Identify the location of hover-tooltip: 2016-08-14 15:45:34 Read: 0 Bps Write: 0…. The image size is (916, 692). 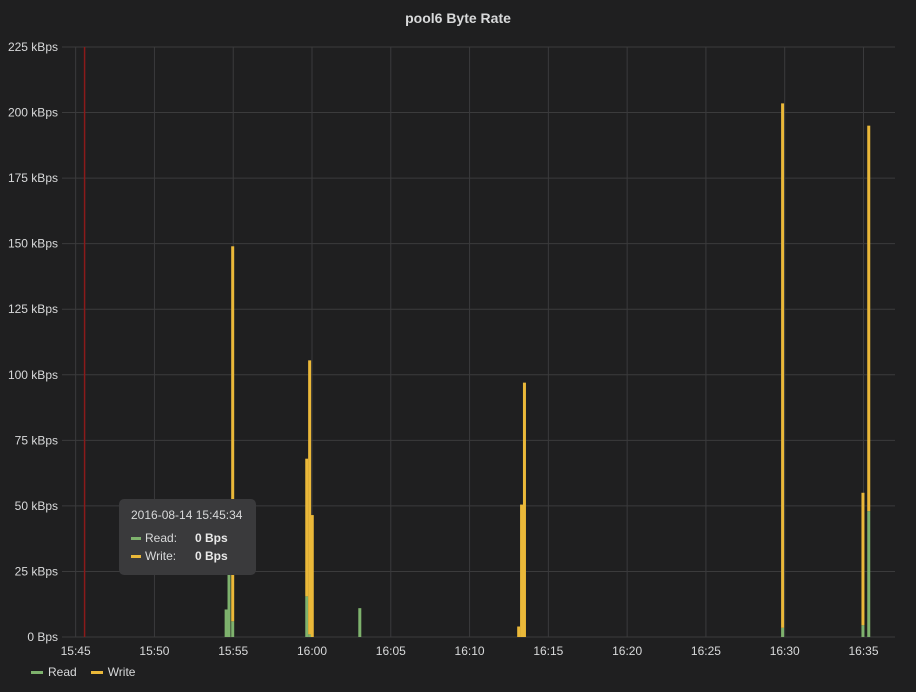
(187, 537).